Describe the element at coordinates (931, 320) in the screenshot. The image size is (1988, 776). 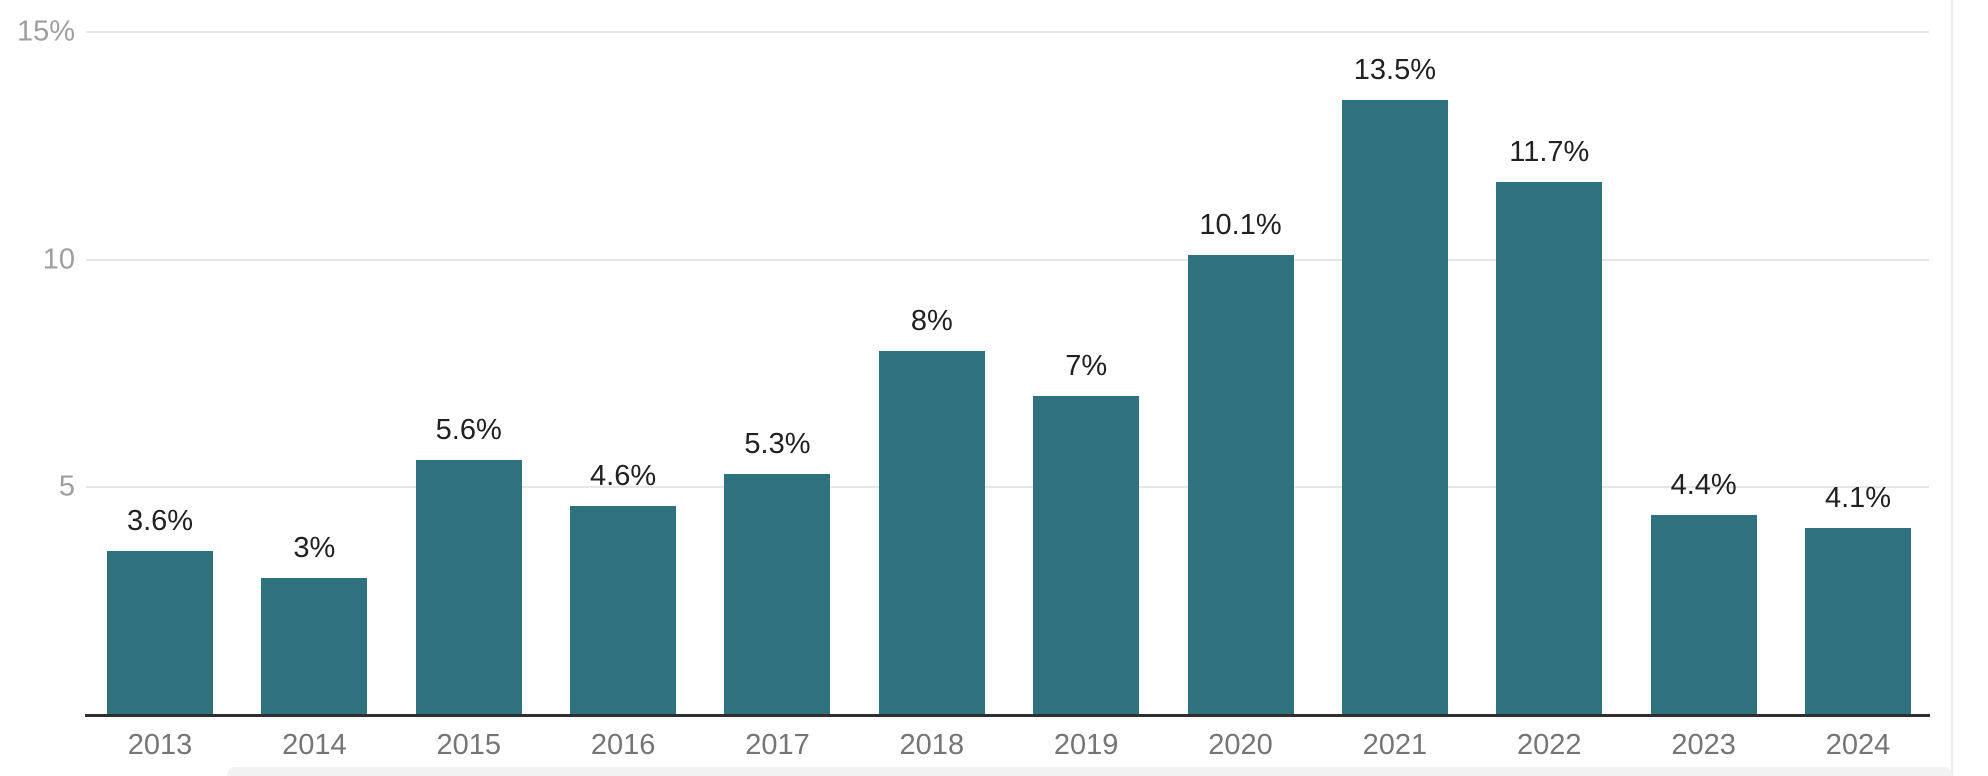
I see `bar-value-label: 8%` at that location.